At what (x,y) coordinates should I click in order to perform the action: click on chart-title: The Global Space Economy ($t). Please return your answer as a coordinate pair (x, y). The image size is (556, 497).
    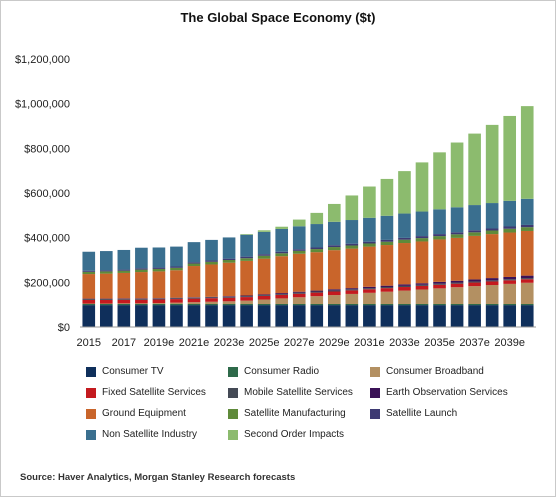
    Looking at the image, I should click on (278, 17).